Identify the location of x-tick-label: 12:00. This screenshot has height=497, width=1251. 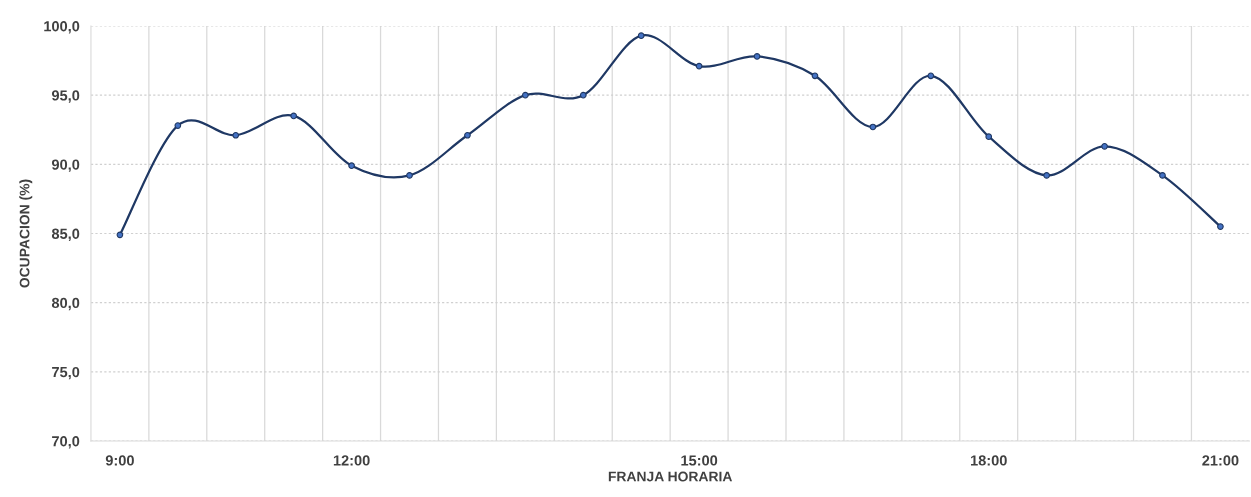
(351, 460).